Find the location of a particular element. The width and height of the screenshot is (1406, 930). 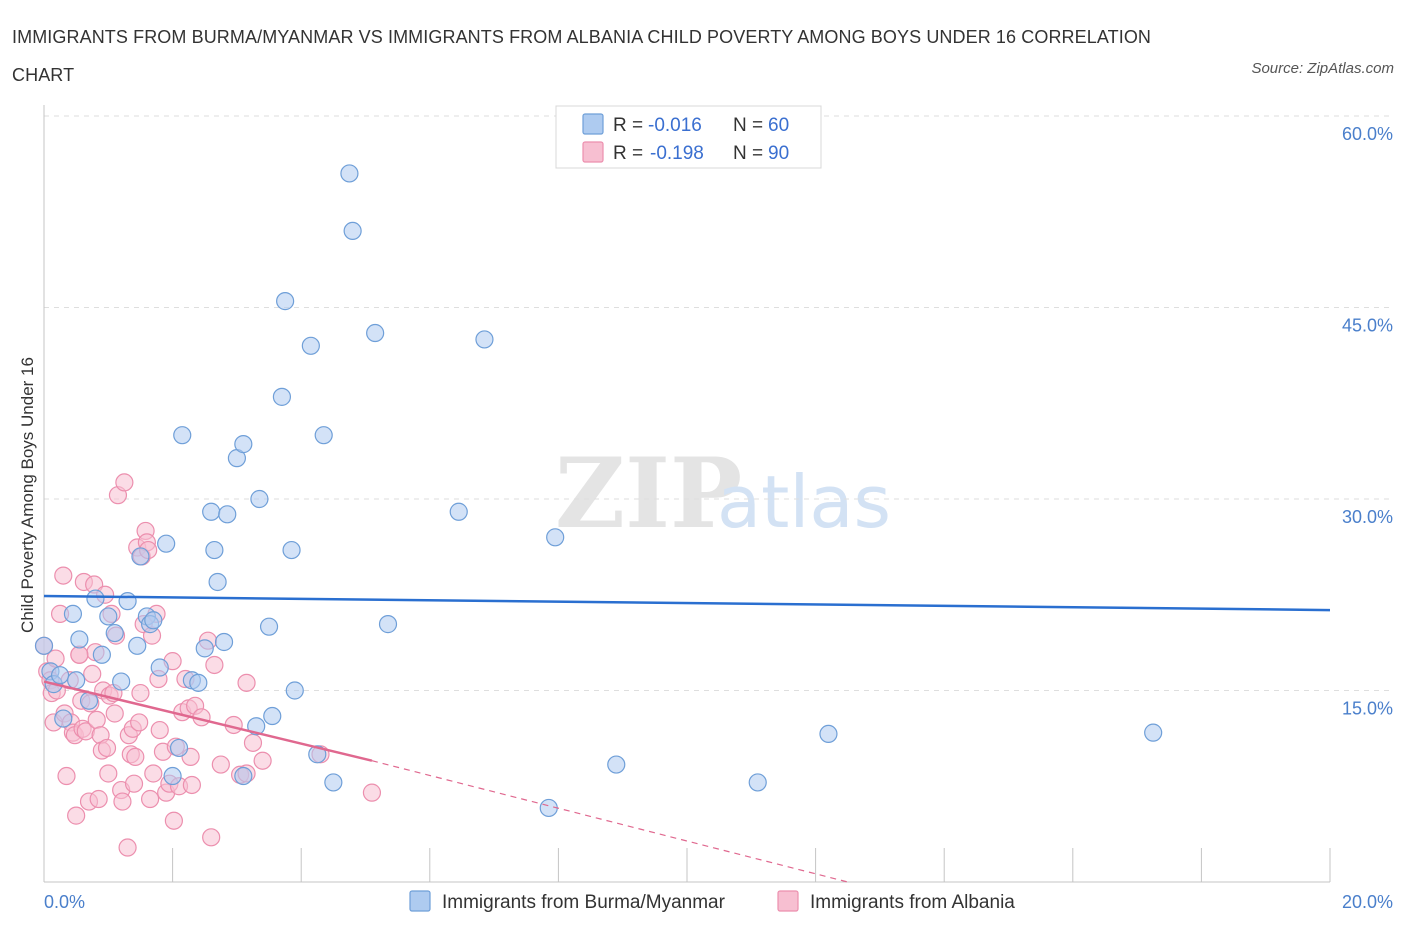

legend-n-value-albania: 90 is located at coordinates (778, 153).